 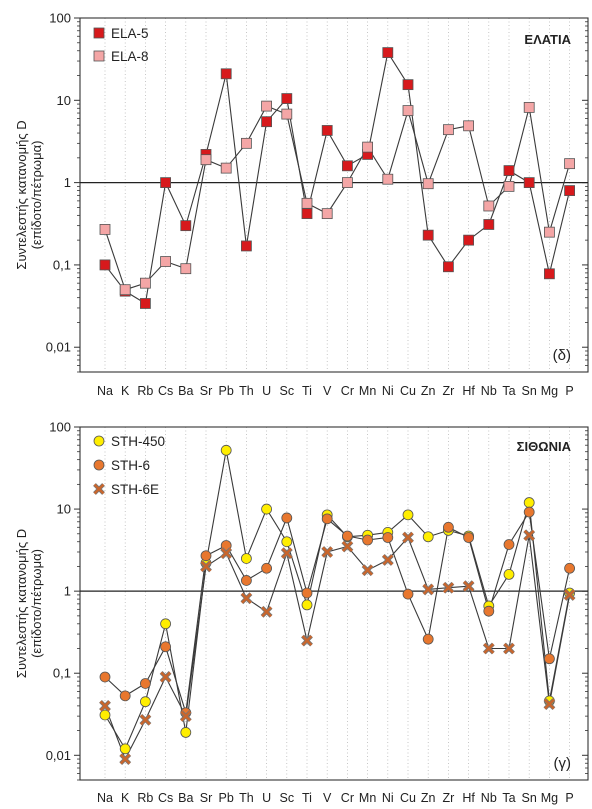 What do you see at coordinates (428, 391) in the screenshot?
I see `x-tick-label-zn: Zn` at bounding box center [428, 391].